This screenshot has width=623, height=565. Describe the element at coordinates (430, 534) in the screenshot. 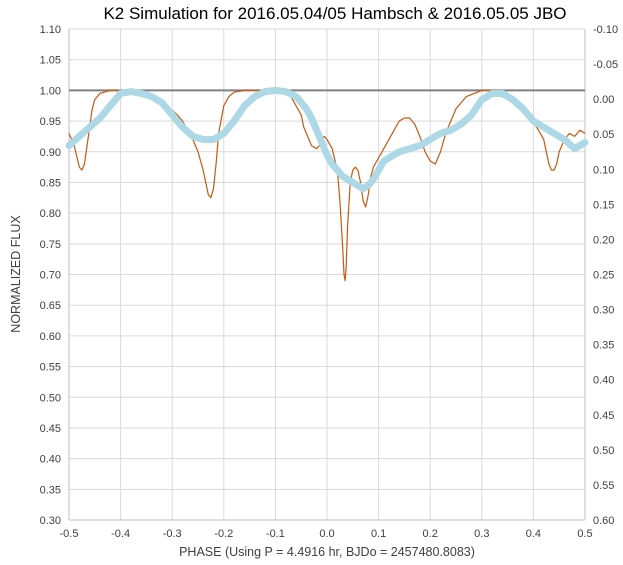

I see `x-tick-label: 0.2` at that location.